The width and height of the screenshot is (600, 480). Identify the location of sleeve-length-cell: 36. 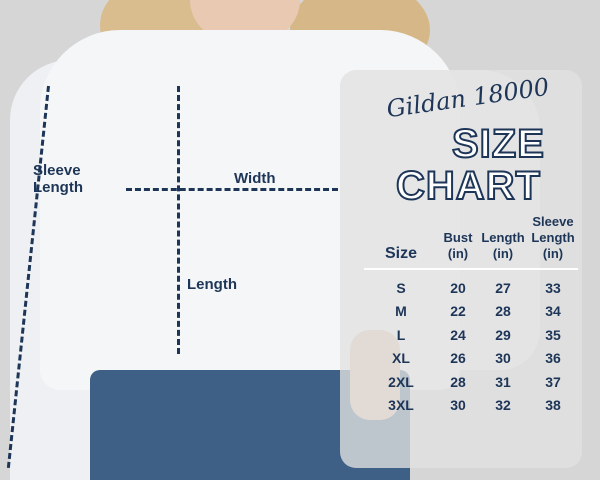
(553, 358).